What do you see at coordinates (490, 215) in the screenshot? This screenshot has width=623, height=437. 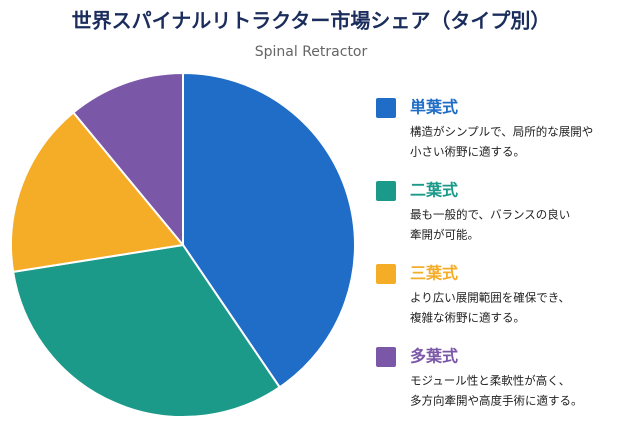 I see `legend-description: 最も一般的で、バランスの良い` at bounding box center [490, 215].